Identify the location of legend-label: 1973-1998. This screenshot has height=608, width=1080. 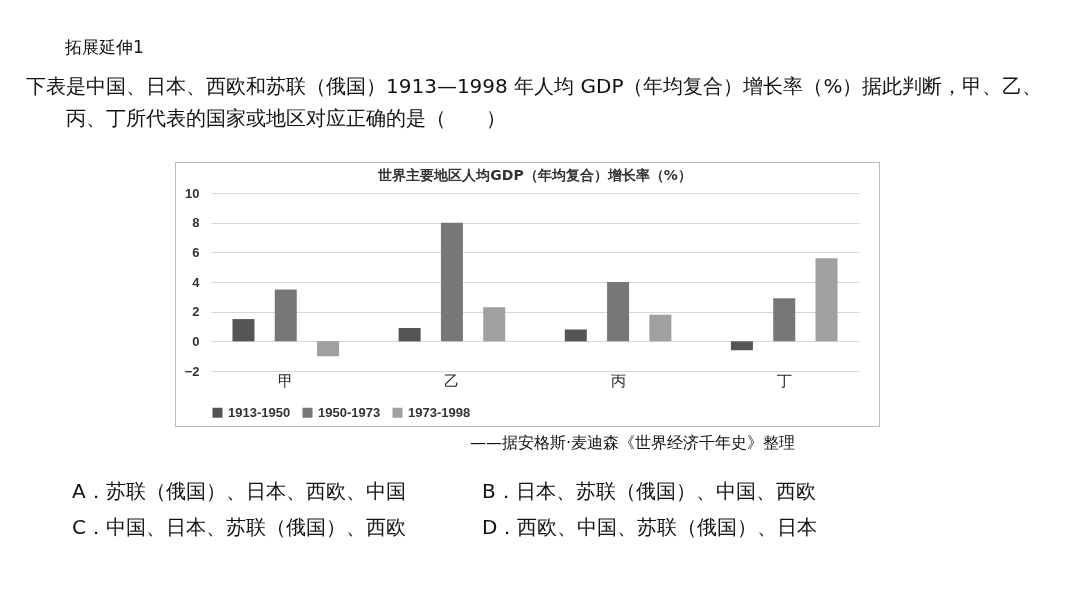
(439, 412).